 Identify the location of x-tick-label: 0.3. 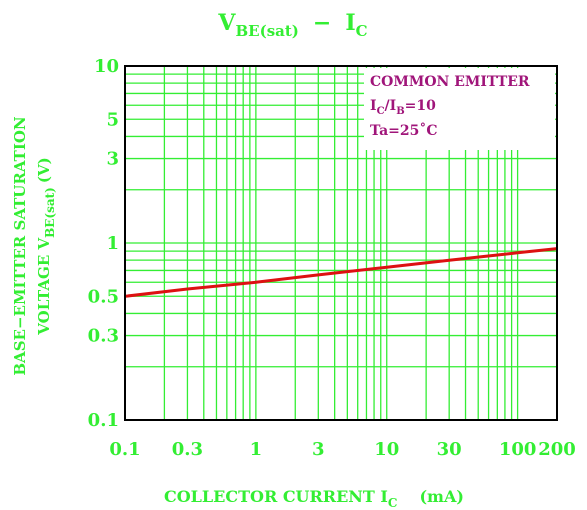
(187, 449).